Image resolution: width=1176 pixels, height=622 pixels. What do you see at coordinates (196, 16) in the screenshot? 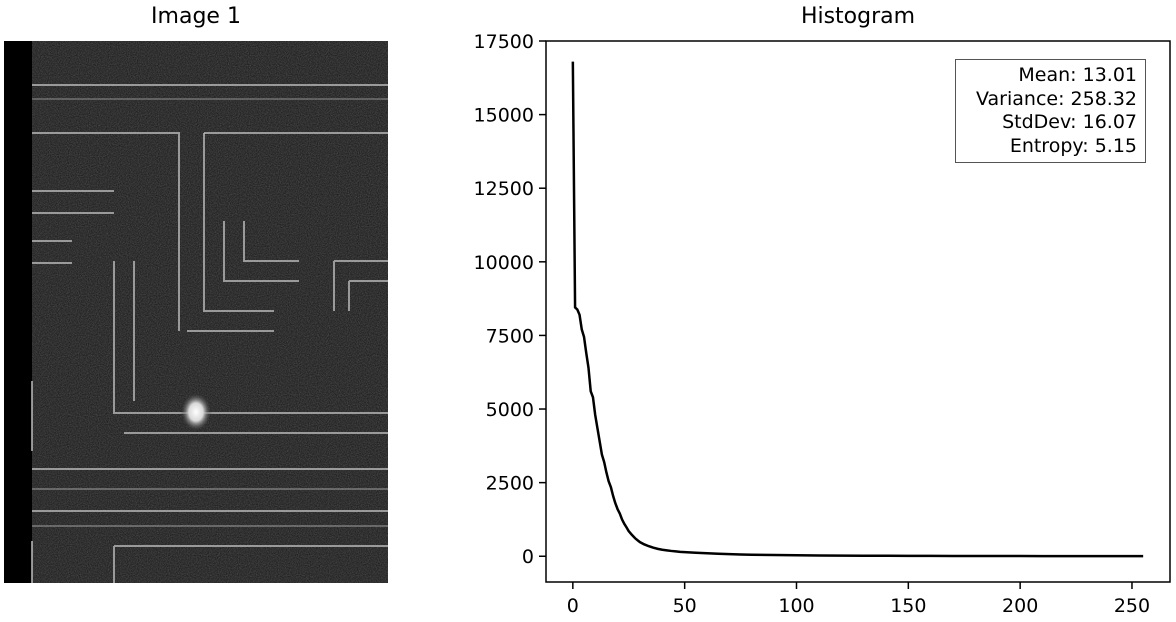
I see `image-title: Image 1` at bounding box center [196, 16].